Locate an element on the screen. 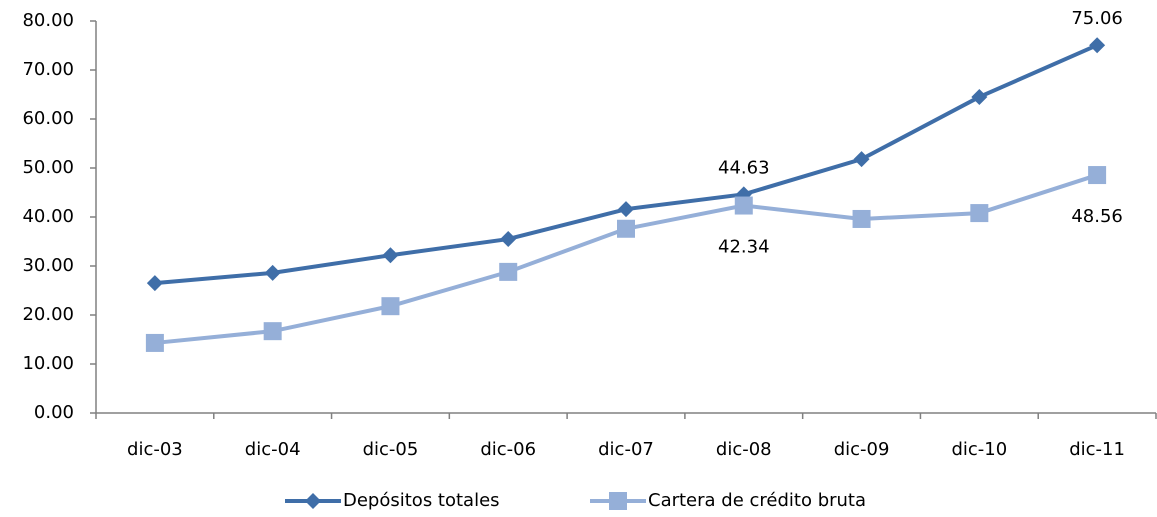  y-tick-label: 20.00 is located at coordinates (48, 314).